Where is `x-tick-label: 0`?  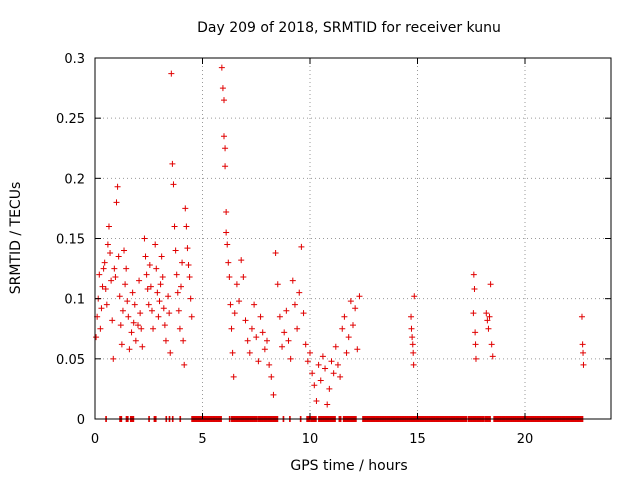
x-tick-label: 0 is located at coordinates (95, 439).